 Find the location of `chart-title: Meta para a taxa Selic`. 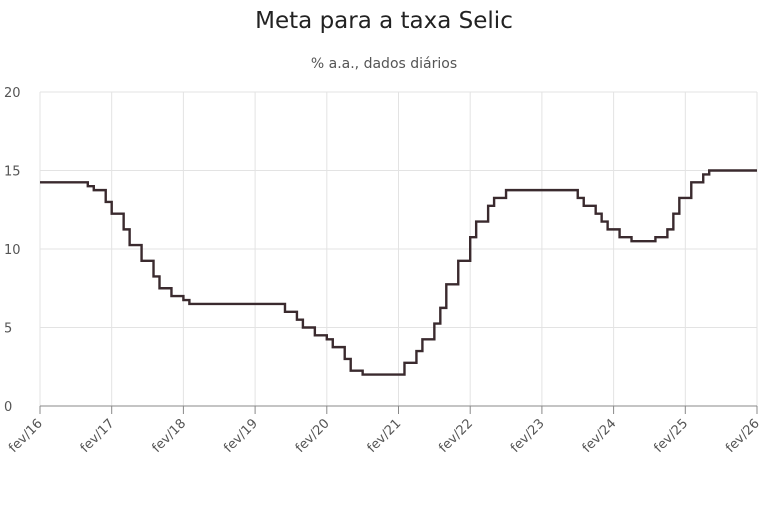

chart-title: Meta para a taxa Selic is located at coordinates (384, 21).